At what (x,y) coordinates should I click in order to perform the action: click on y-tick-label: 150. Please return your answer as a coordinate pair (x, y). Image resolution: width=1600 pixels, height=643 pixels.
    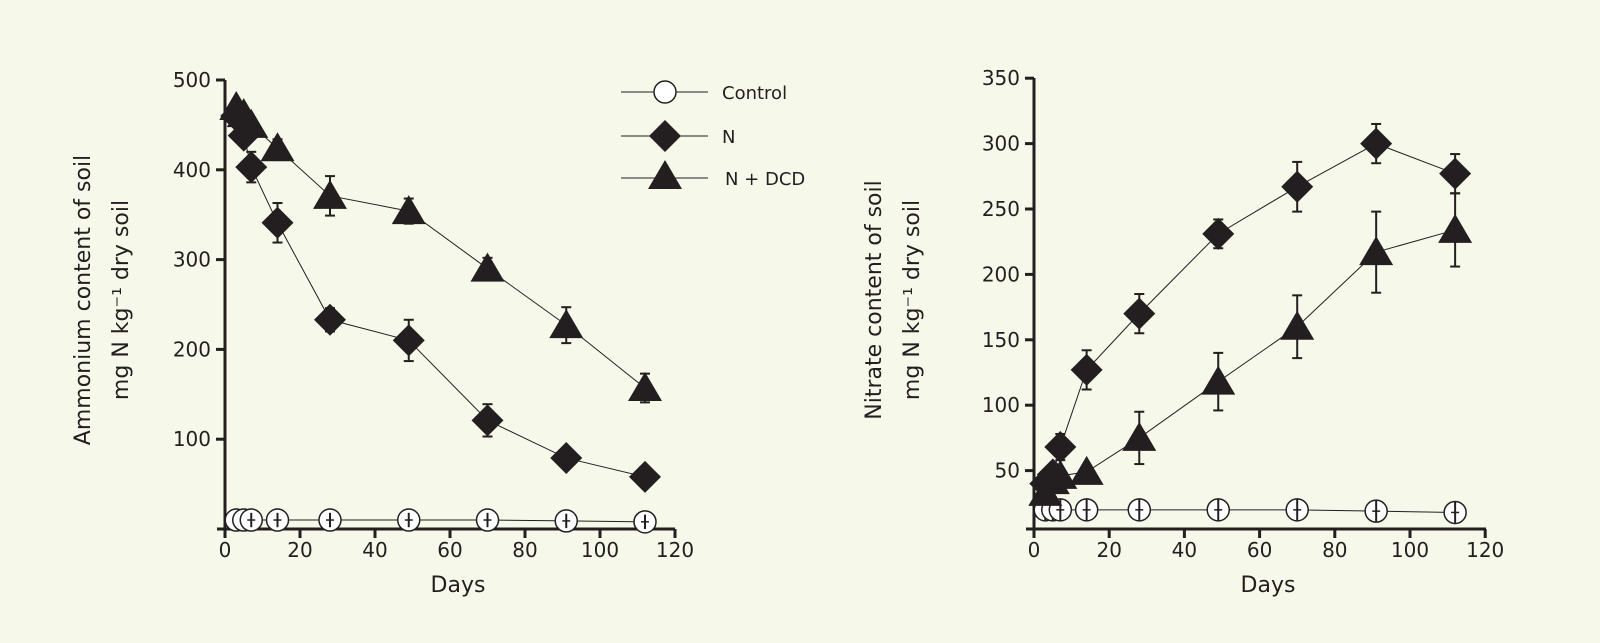
    Looking at the image, I should click on (1001, 340).